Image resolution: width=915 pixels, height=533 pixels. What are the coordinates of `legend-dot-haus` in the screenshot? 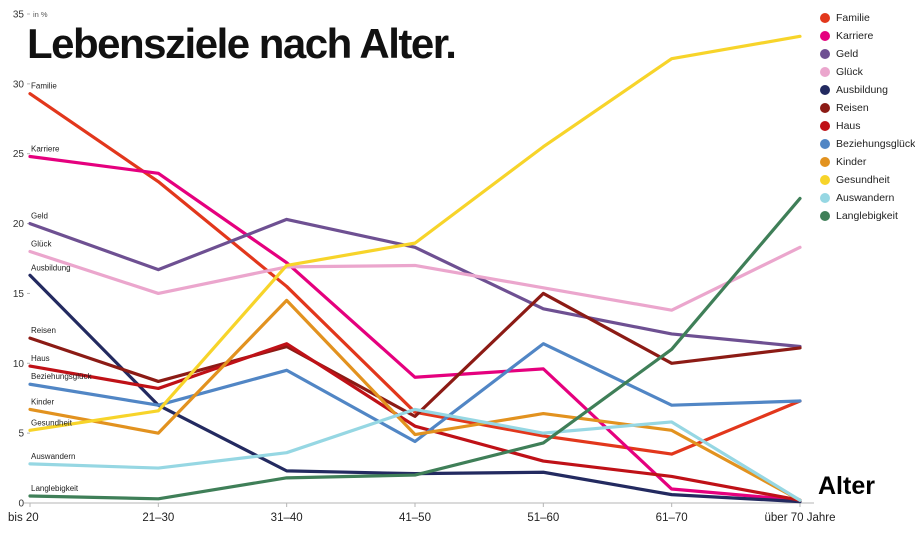 It's located at (825, 126).